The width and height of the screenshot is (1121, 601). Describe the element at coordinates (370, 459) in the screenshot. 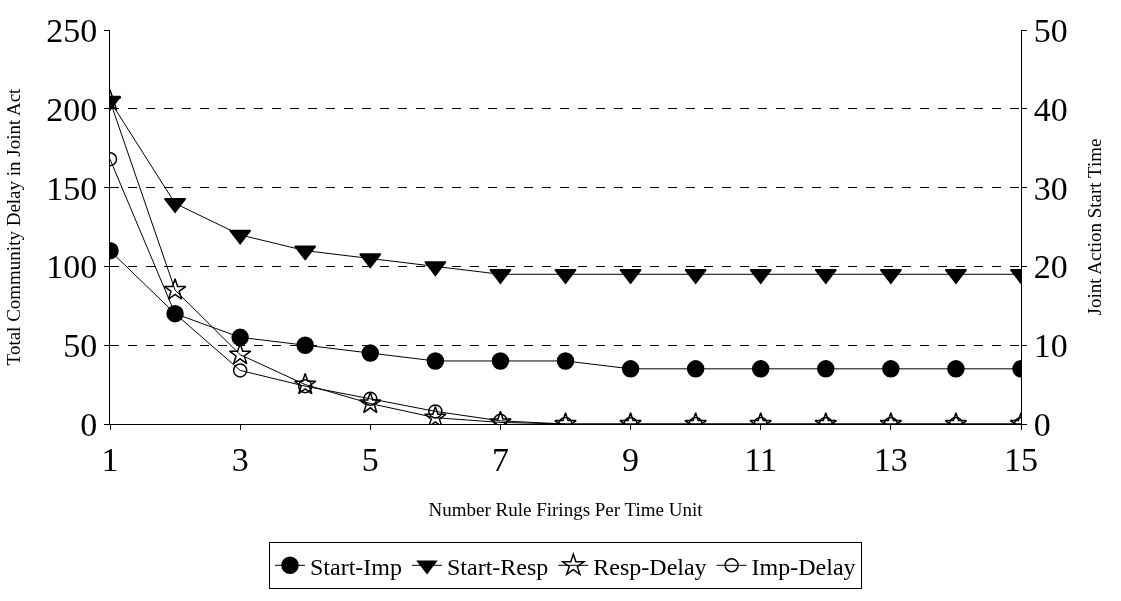

I see `x-tick-label: 5` at that location.